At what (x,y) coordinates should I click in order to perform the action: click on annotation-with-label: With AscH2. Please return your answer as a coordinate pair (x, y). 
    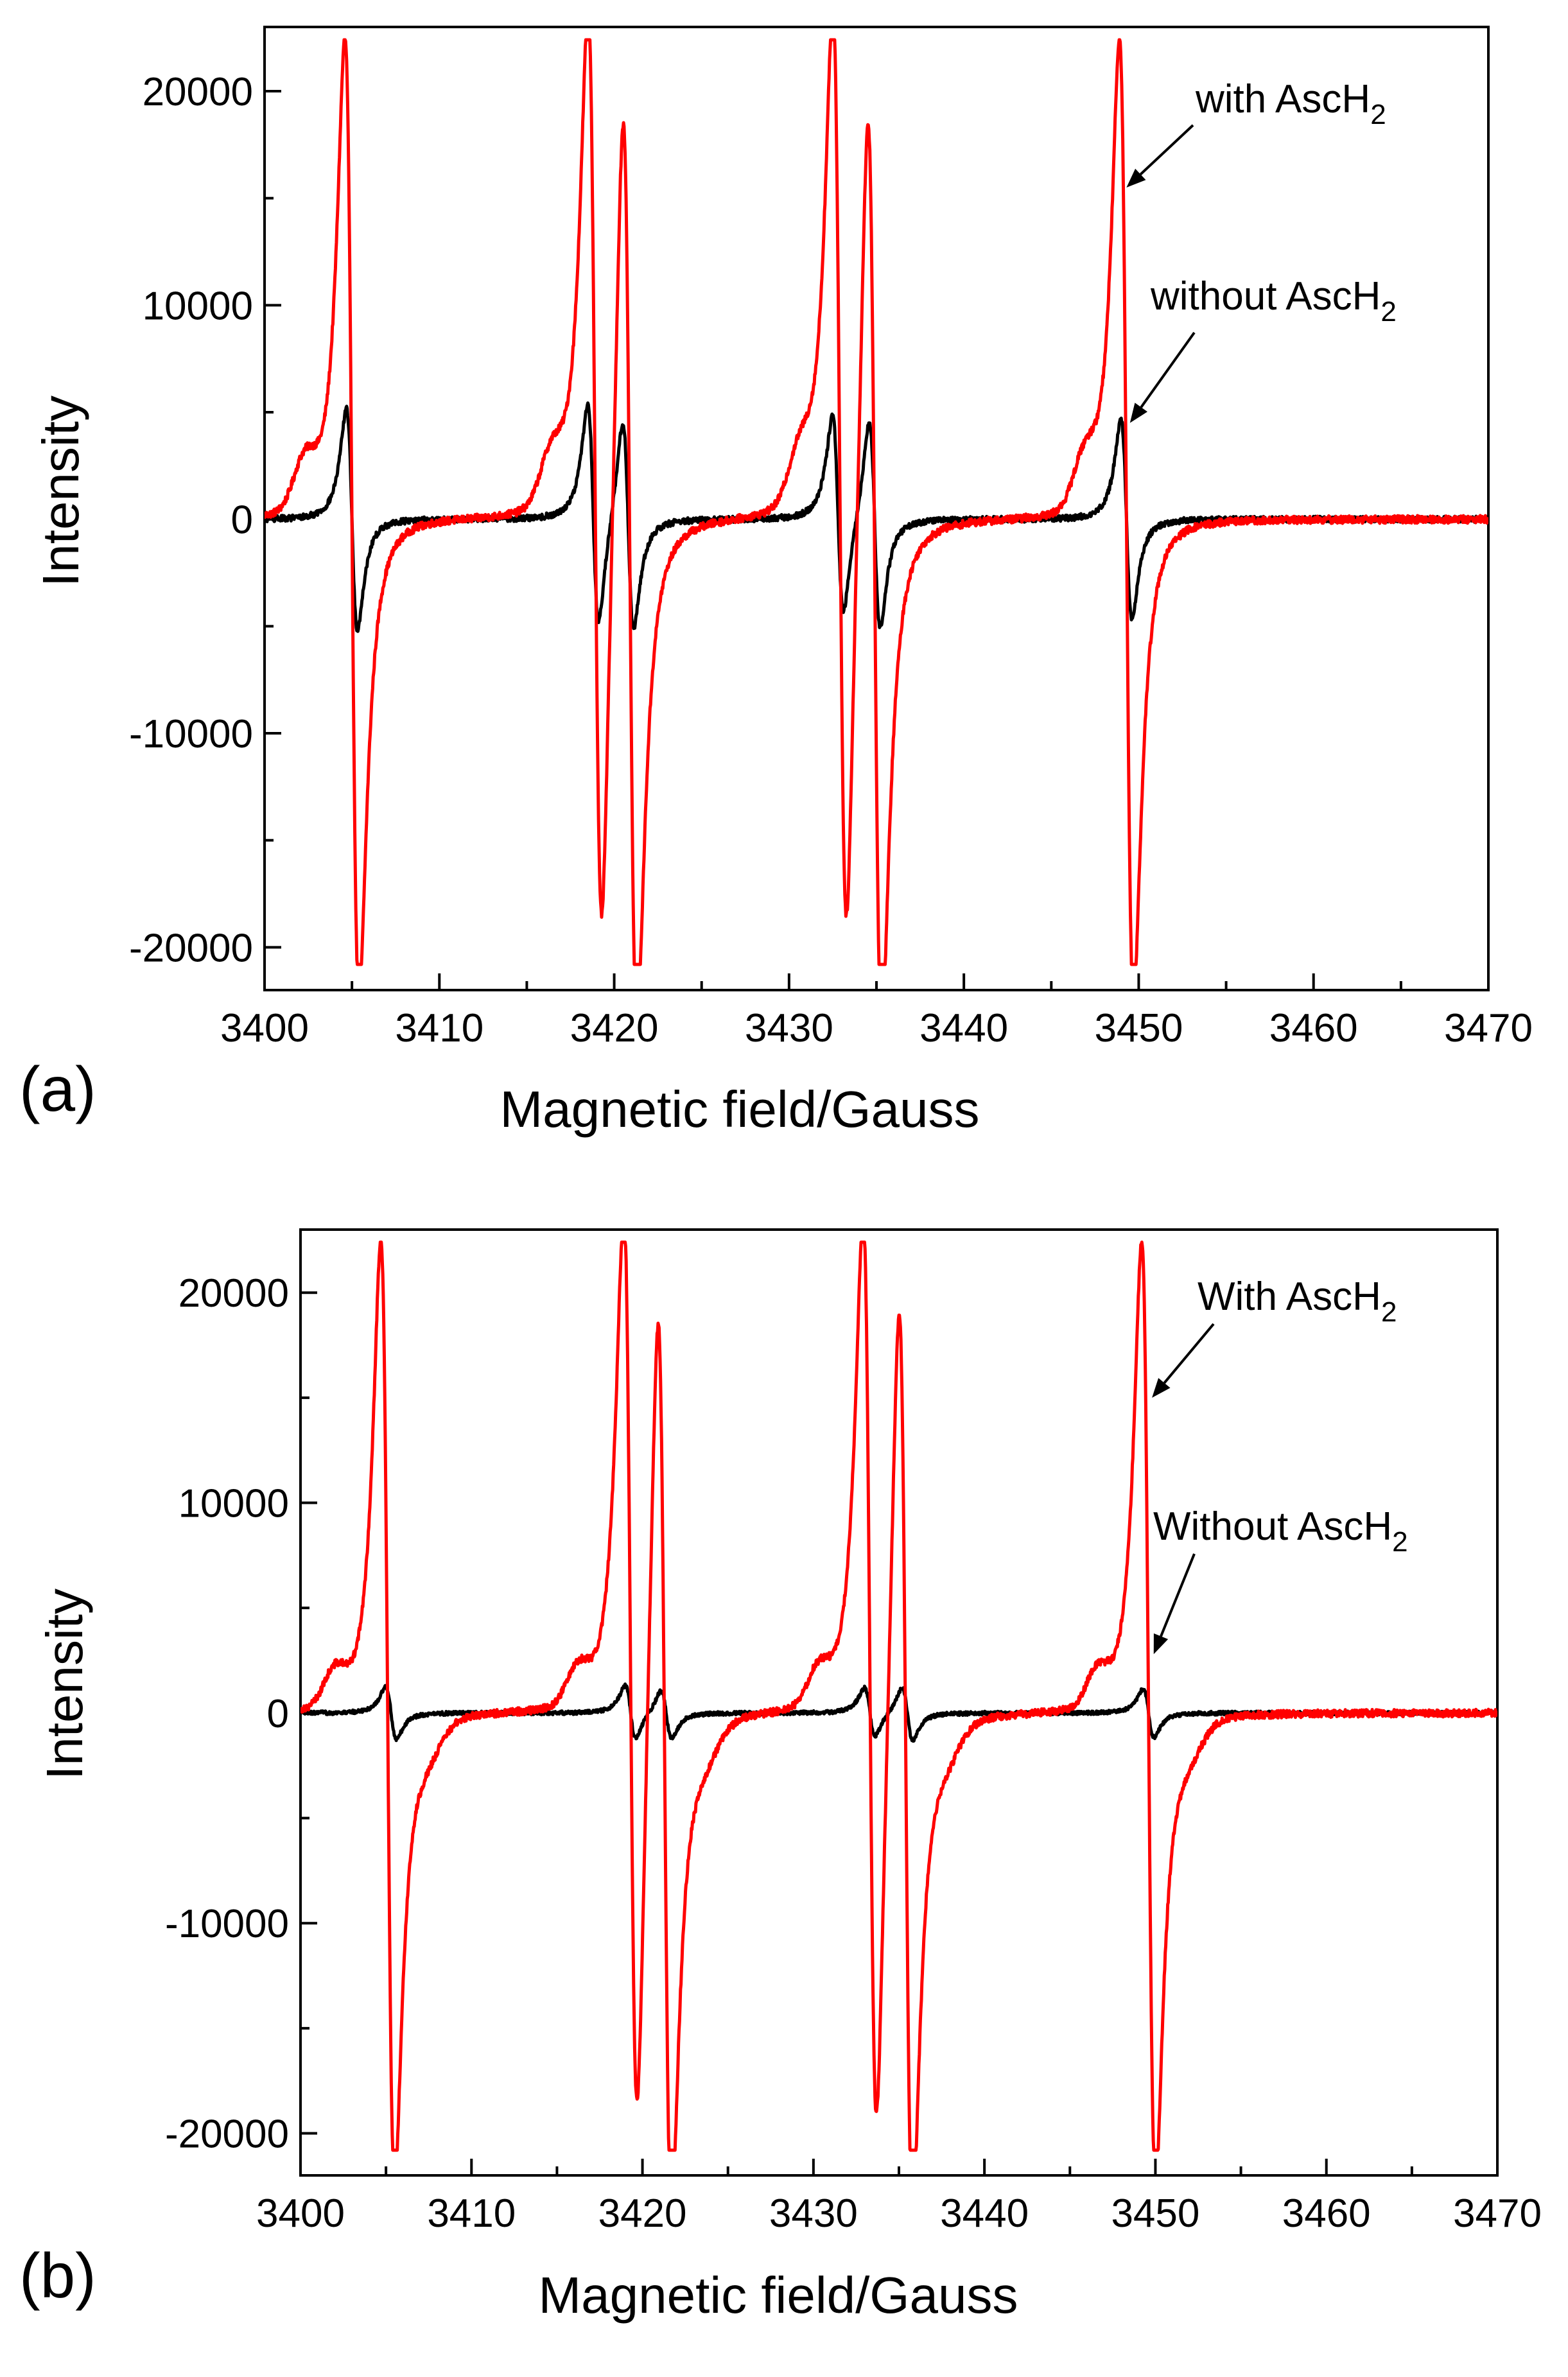
    Looking at the image, I should click on (1297, 1301).